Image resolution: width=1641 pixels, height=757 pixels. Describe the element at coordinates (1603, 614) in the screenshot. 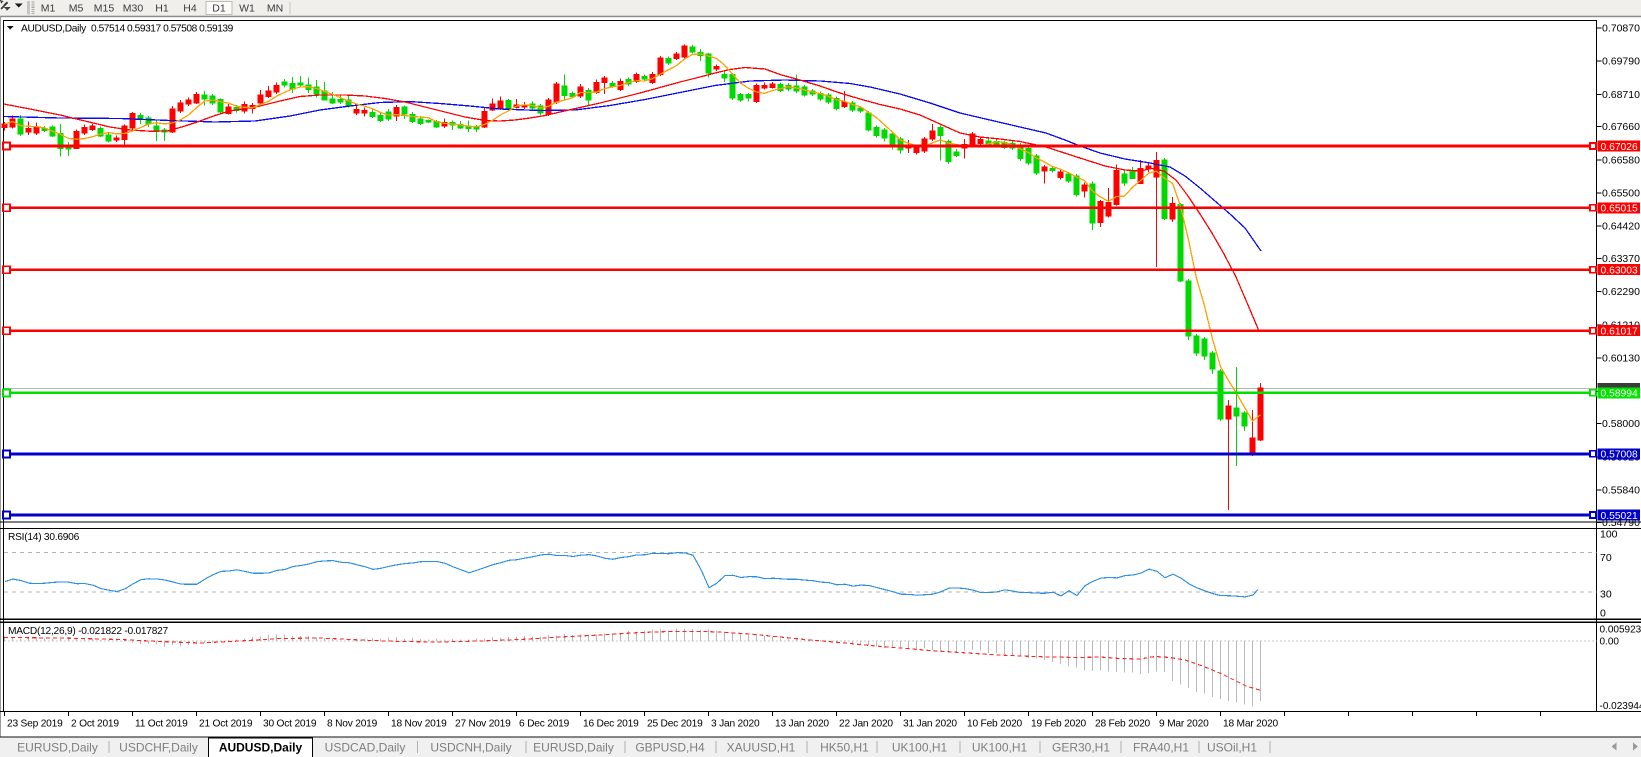

I see `svg-text: 0` at that location.